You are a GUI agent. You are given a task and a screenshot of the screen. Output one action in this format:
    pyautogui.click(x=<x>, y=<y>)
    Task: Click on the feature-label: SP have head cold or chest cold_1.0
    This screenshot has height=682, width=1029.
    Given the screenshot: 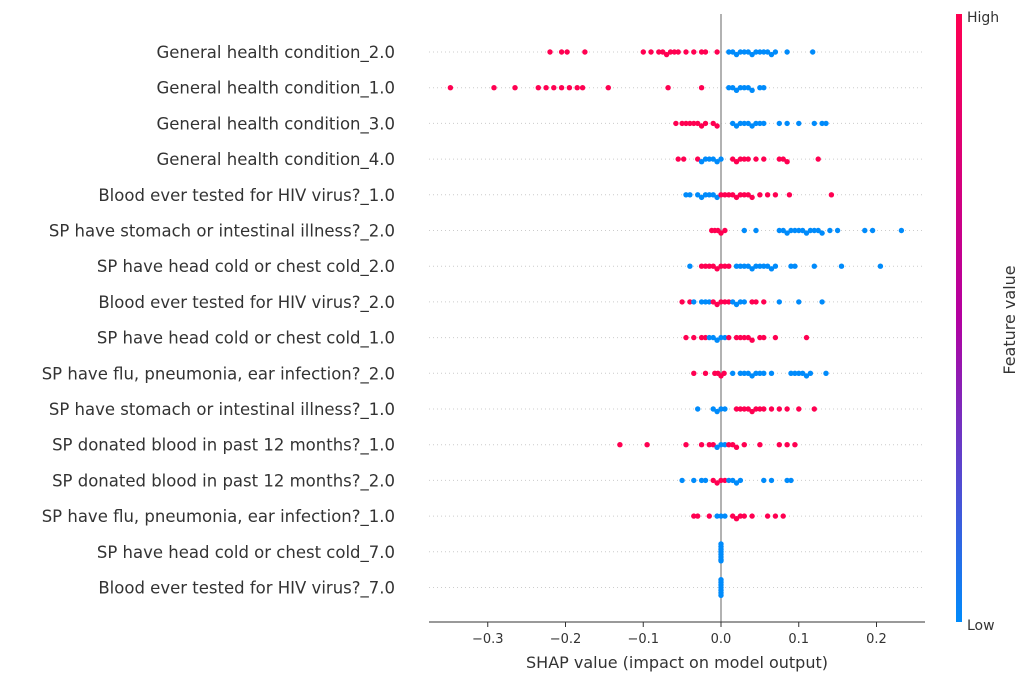 What is the action you would take?
    pyautogui.click(x=246, y=339)
    